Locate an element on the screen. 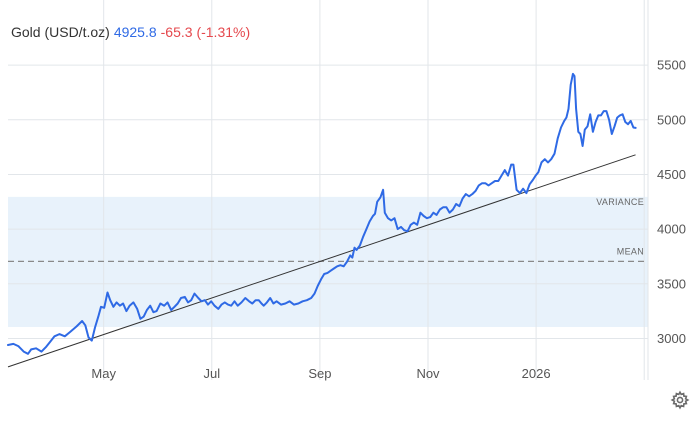 This screenshot has width=700, height=424. instrument-name: Gold (USD/t.oz) is located at coordinates (60, 32).